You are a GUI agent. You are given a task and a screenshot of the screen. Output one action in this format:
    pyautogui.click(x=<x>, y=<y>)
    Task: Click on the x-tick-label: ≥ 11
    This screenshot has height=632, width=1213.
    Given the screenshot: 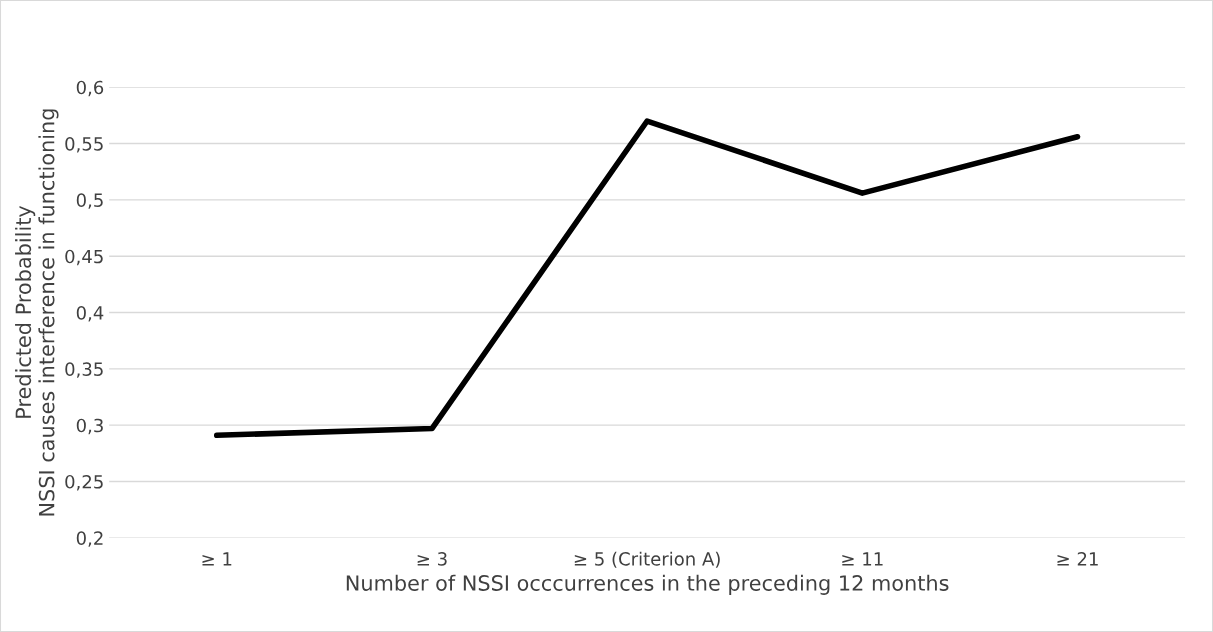 What is the action you would take?
    pyautogui.click(x=862, y=559)
    